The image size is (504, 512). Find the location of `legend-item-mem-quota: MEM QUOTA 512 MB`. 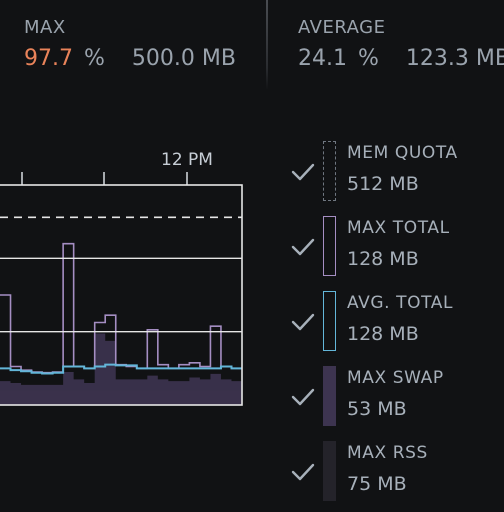

legend-item-mem-quota: MEM QUOTA 512 MB is located at coordinates (397, 172).